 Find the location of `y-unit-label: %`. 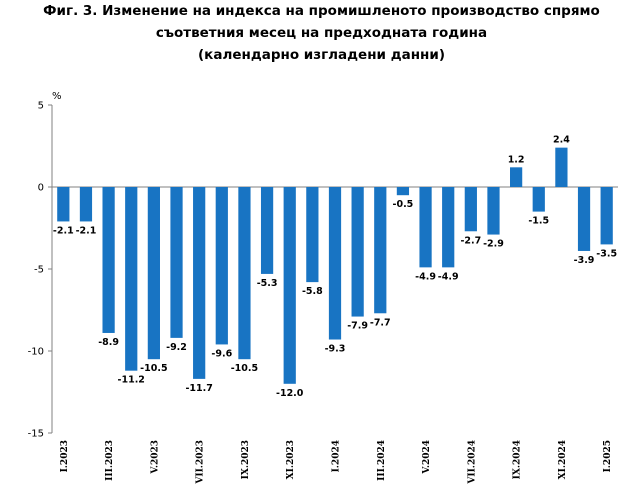

y-unit-label: % is located at coordinates (57, 96).